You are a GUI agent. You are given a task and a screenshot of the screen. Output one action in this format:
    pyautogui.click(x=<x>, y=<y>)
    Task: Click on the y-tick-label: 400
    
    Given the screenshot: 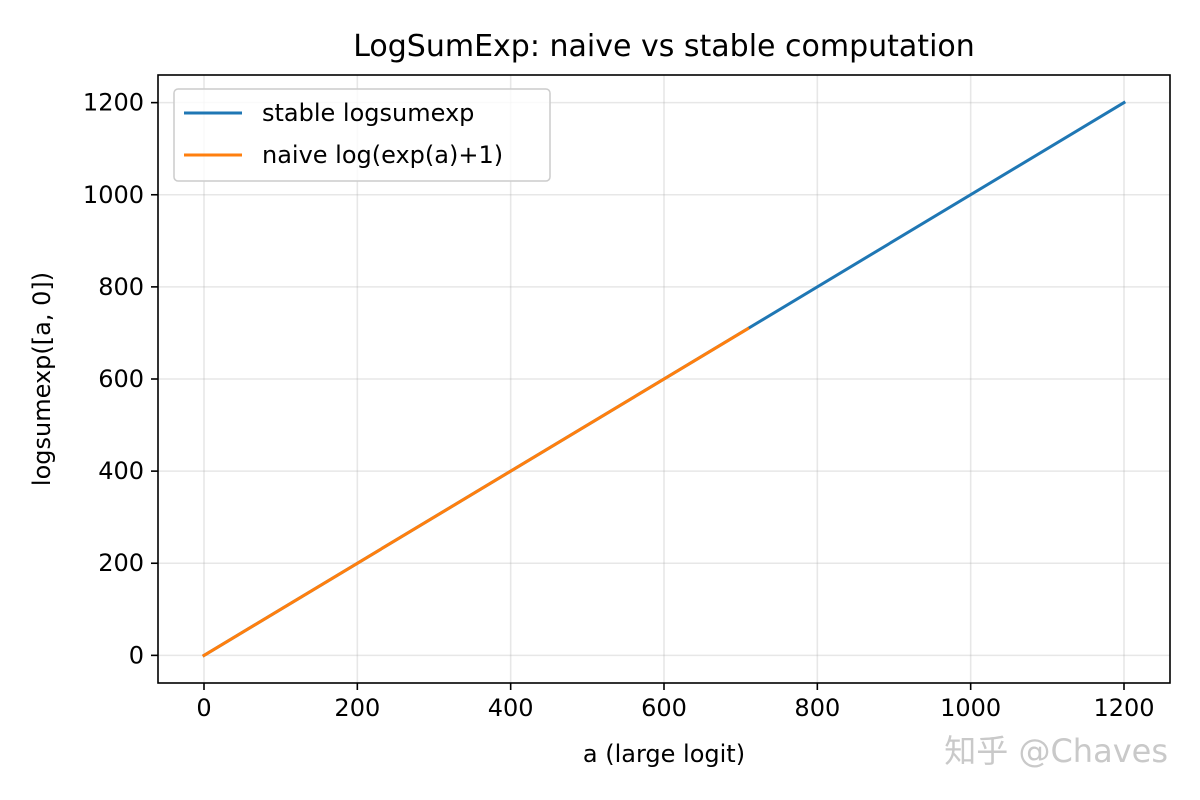 What is the action you would take?
    pyautogui.click(x=121, y=471)
    